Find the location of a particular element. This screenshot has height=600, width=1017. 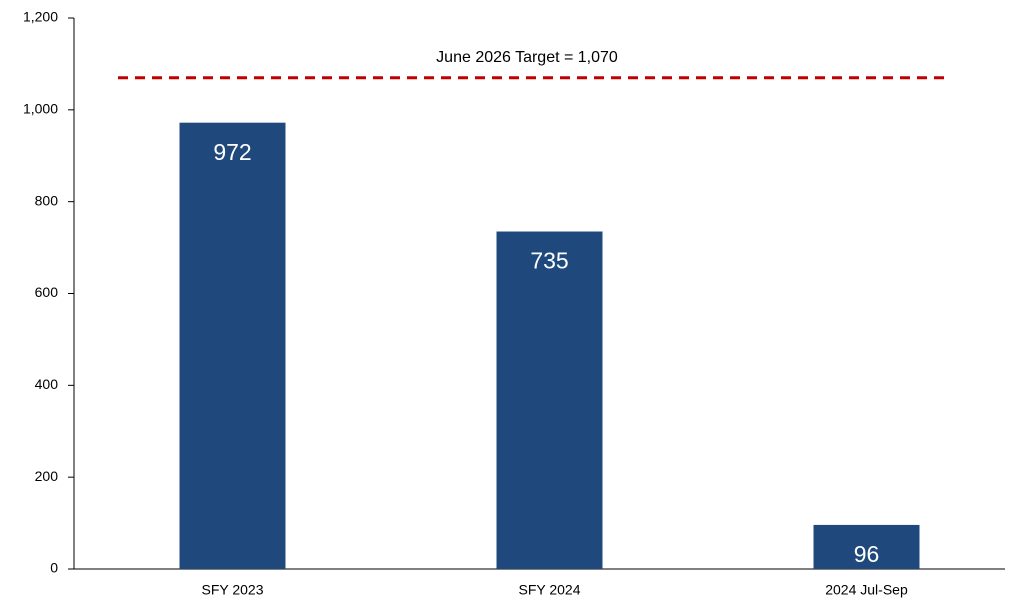

x-tick-label: 2024 Jul-Sep is located at coordinates (866, 590).